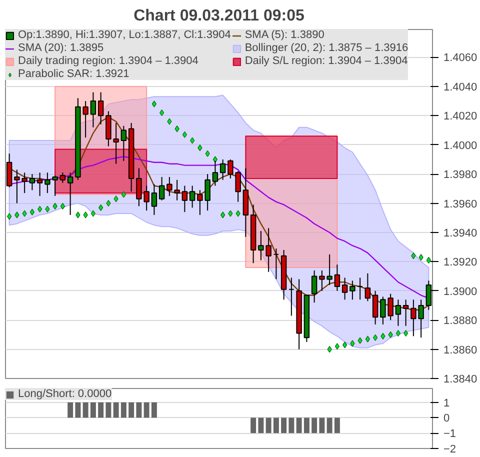 This screenshot has width=480, height=457. What do you see at coordinates (124, 35) in the screenshot?
I see `legend-label: Op:1.3890, Hi:1.3907, Lo:1.3887, Cl:1.3904` at bounding box center [124, 35].